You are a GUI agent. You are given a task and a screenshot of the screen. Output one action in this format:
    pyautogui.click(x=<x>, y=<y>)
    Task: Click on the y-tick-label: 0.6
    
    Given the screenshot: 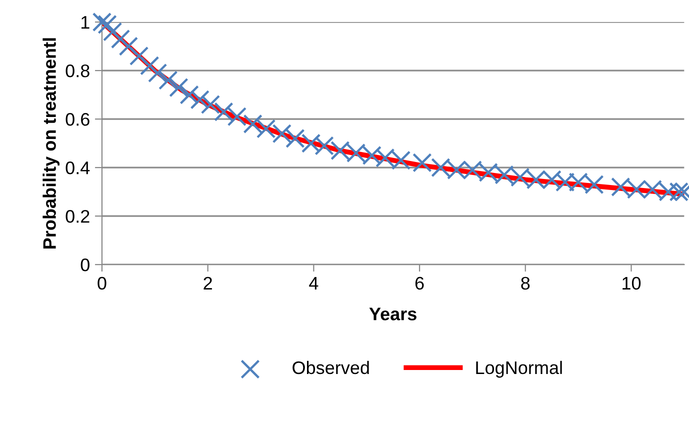 What is the action you would take?
    pyautogui.click(x=78, y=119)
    